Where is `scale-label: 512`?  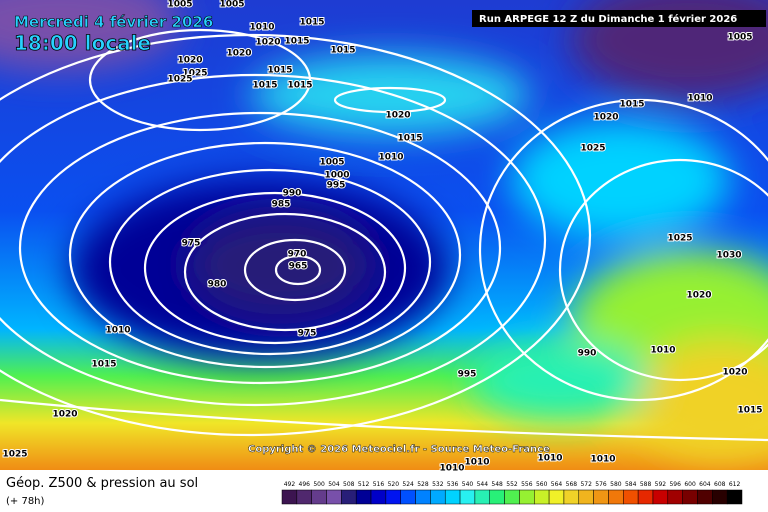
scale-label: 512 is located at coordinates (364, 484).